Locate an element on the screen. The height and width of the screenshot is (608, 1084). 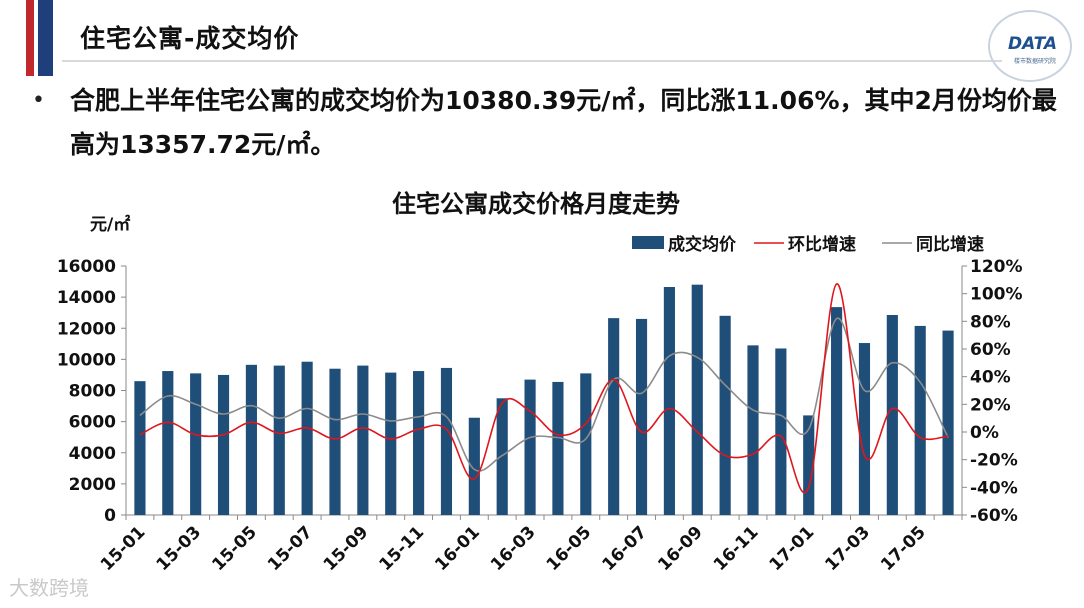
y-axis-unit: 元/㎡ is located at coordinates (110, 224).